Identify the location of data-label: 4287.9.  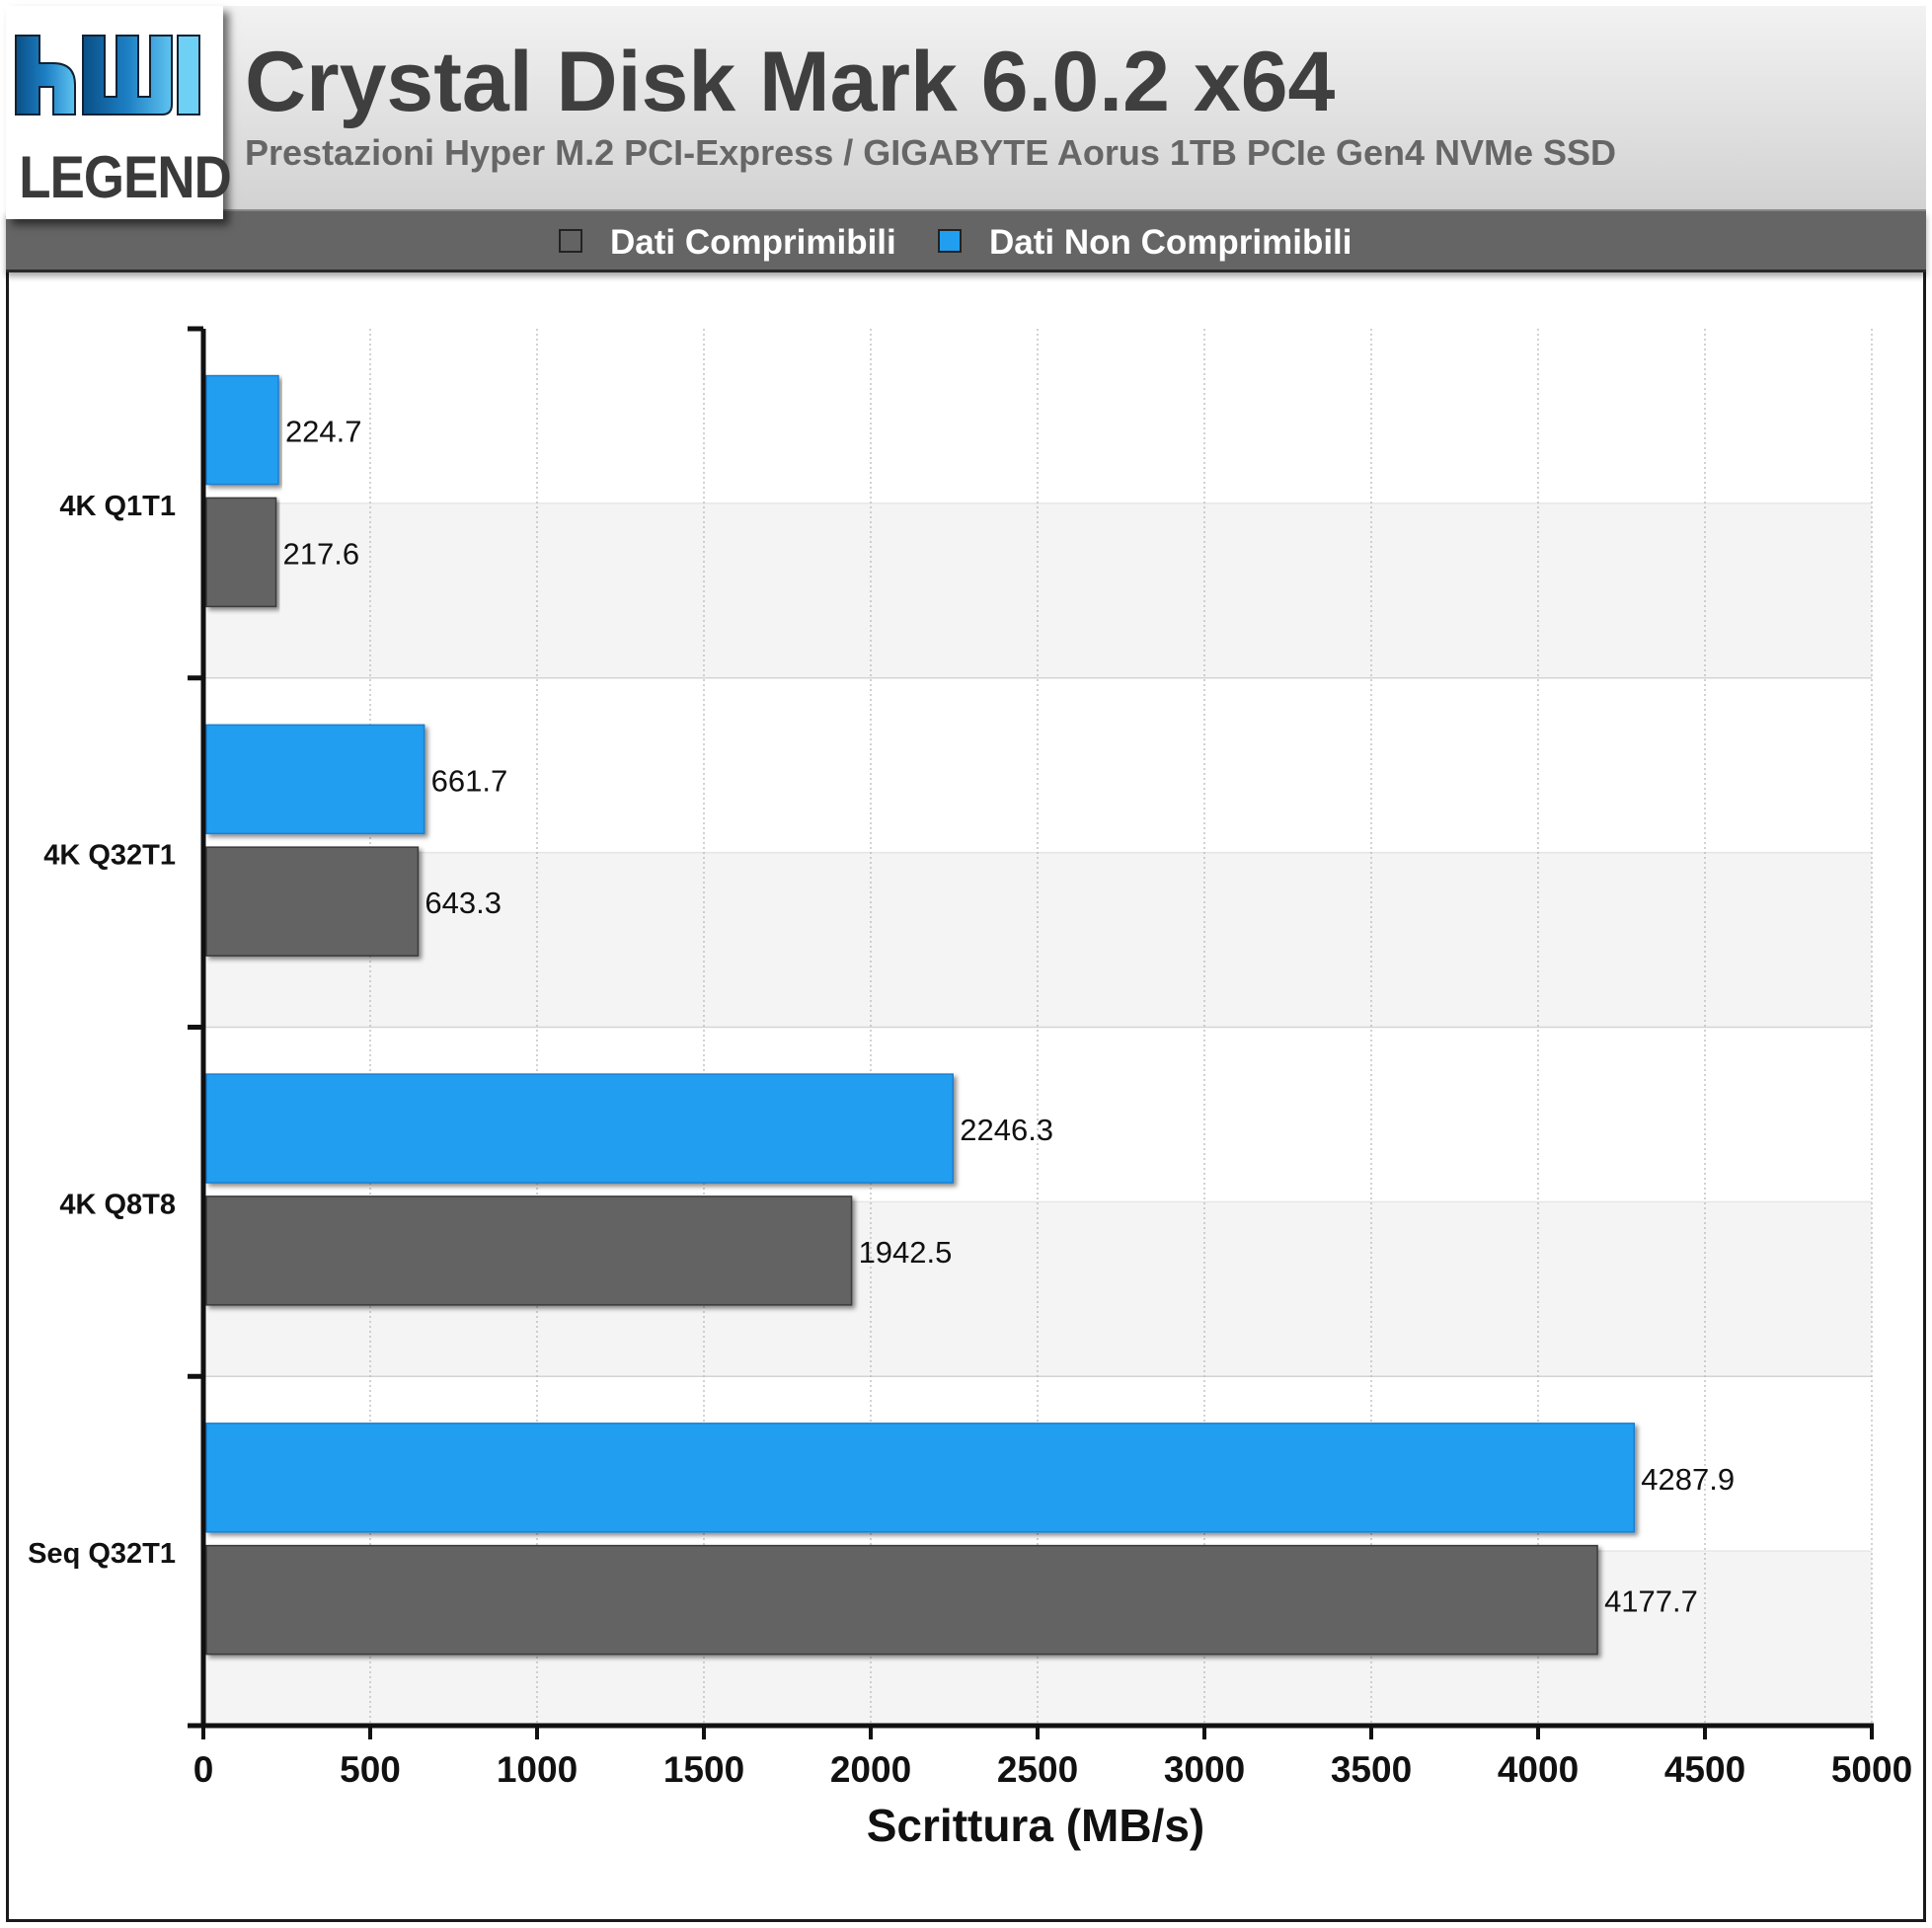
(1688, 1479).